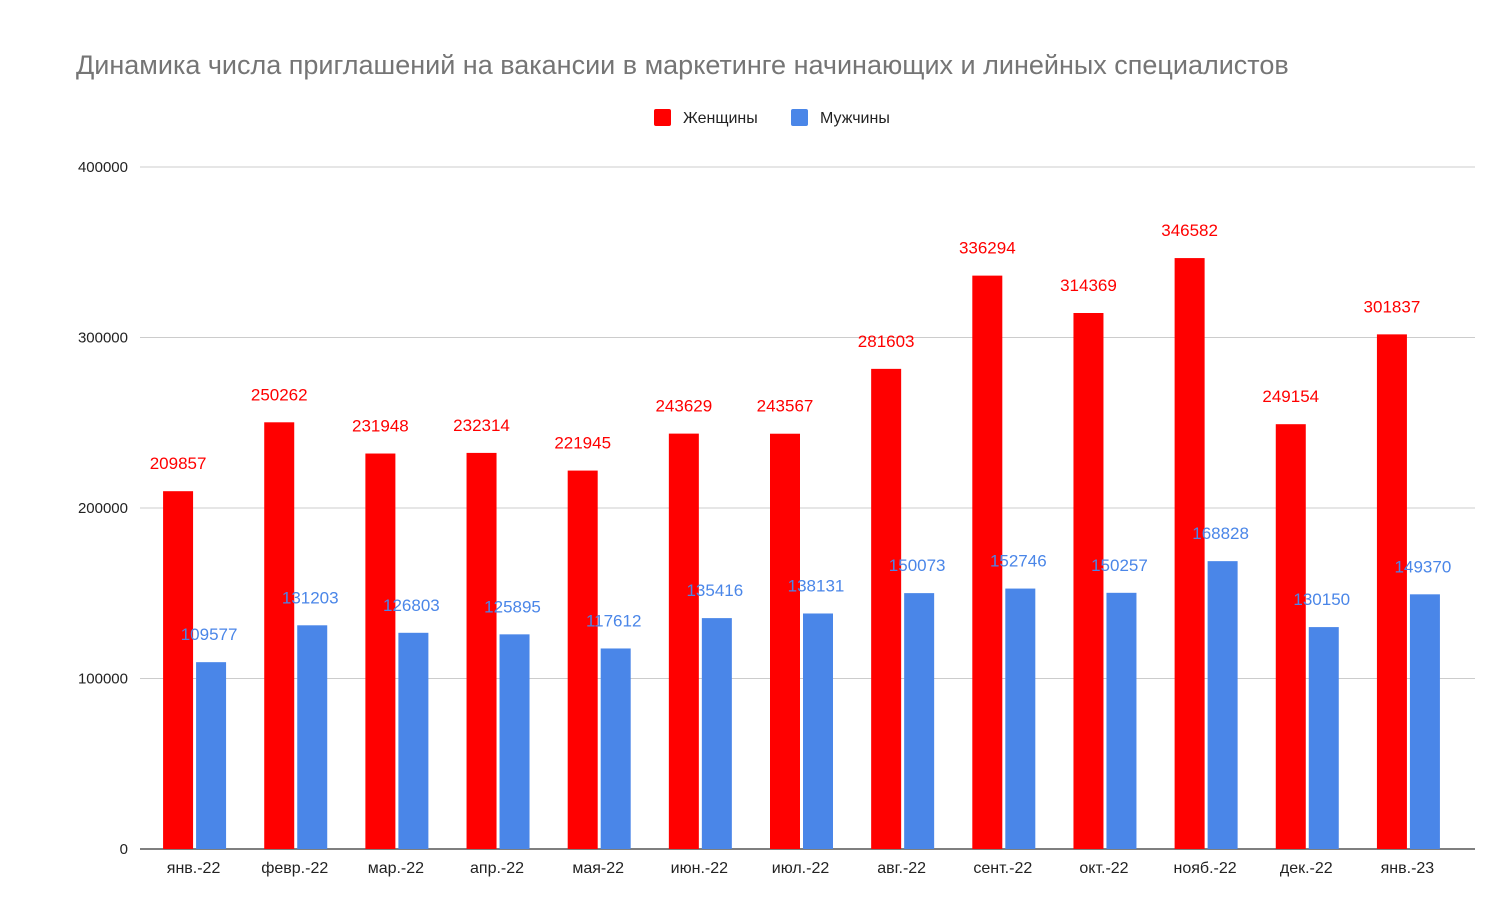 This screenshot has height=900, width=1508. What do you see at coordinates (1392, 306) in the screenshot?
I see `data-label-women-12: 301837` at bounding box center [1392, 306].